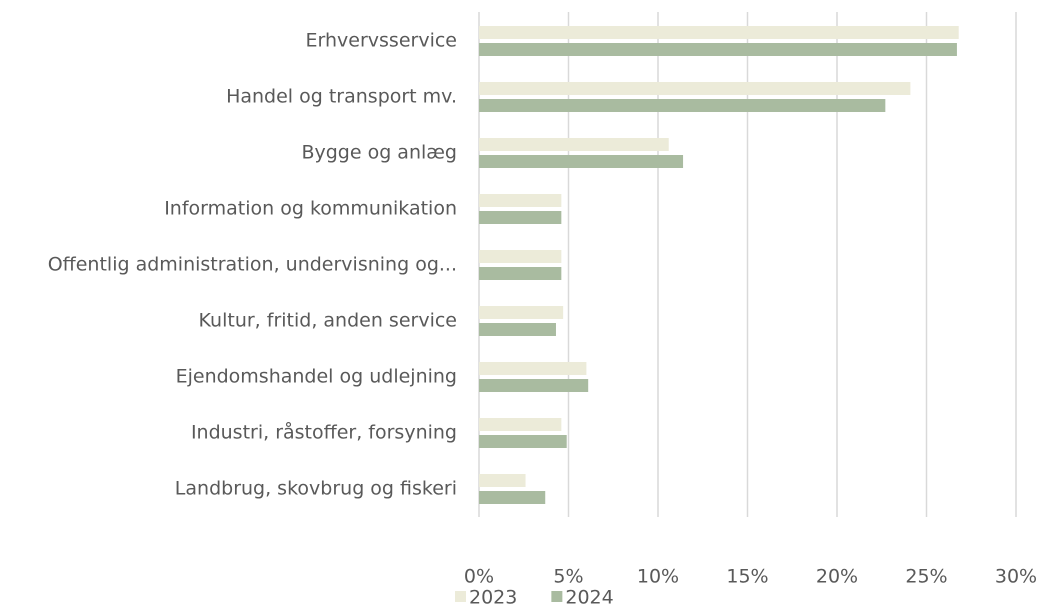 The image size is (1043, 608). What do you see at coordinates (328, 321) in the screenshot?
I see `y-tick-label: Kultur, fritid, anden service` at bounding box center [328, 321].